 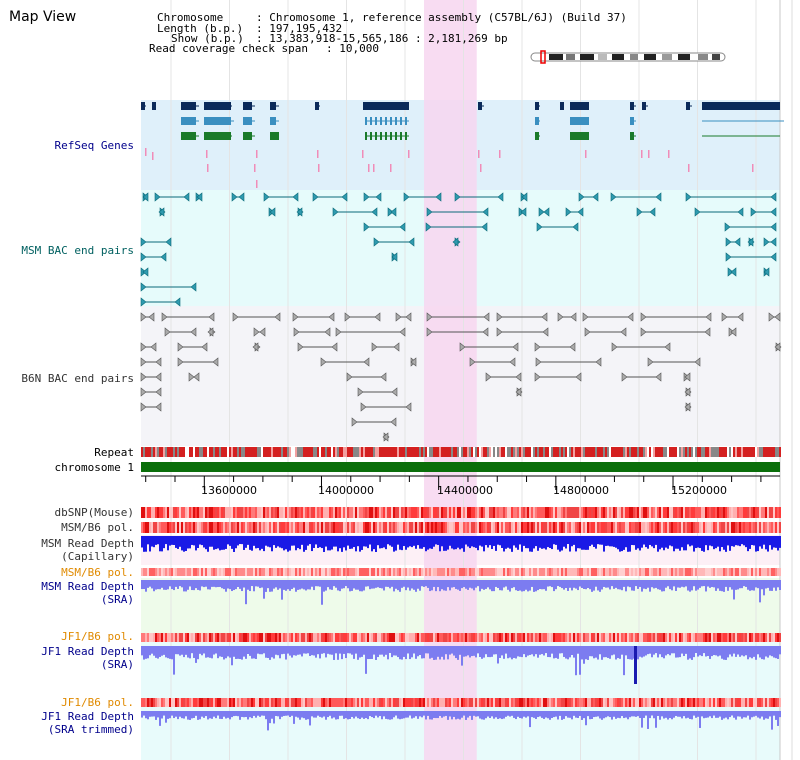 What do you see at coordinates (97, 527) in the screenshot?
I see `track-label-msm-b6-pol: MSM/B6 pol.` at bounding box center [97, 527].